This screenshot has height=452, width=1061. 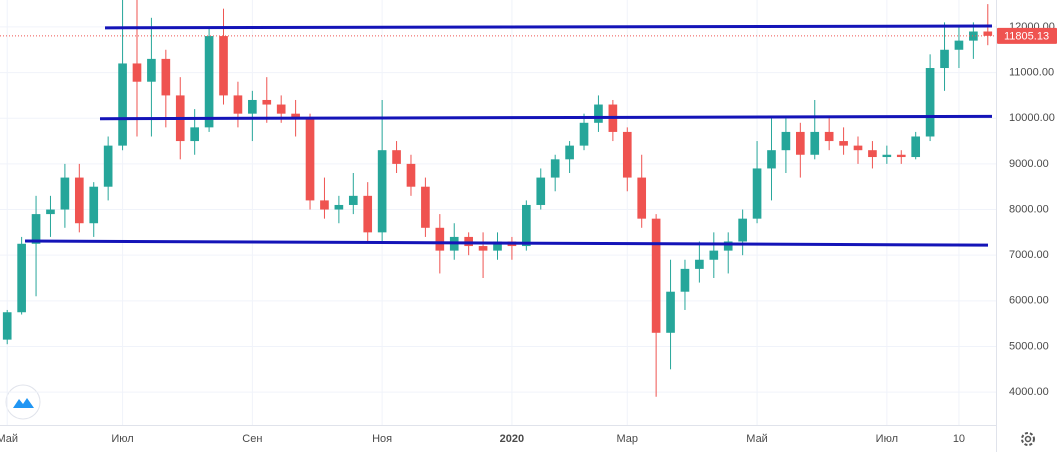 I want to click on logo, so click(x=23, y=402).